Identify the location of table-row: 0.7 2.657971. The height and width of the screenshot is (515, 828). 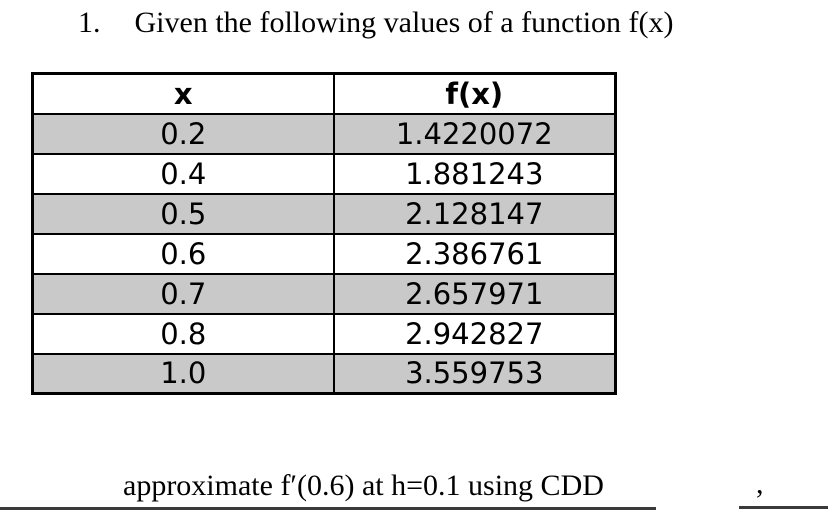
(324, 293).